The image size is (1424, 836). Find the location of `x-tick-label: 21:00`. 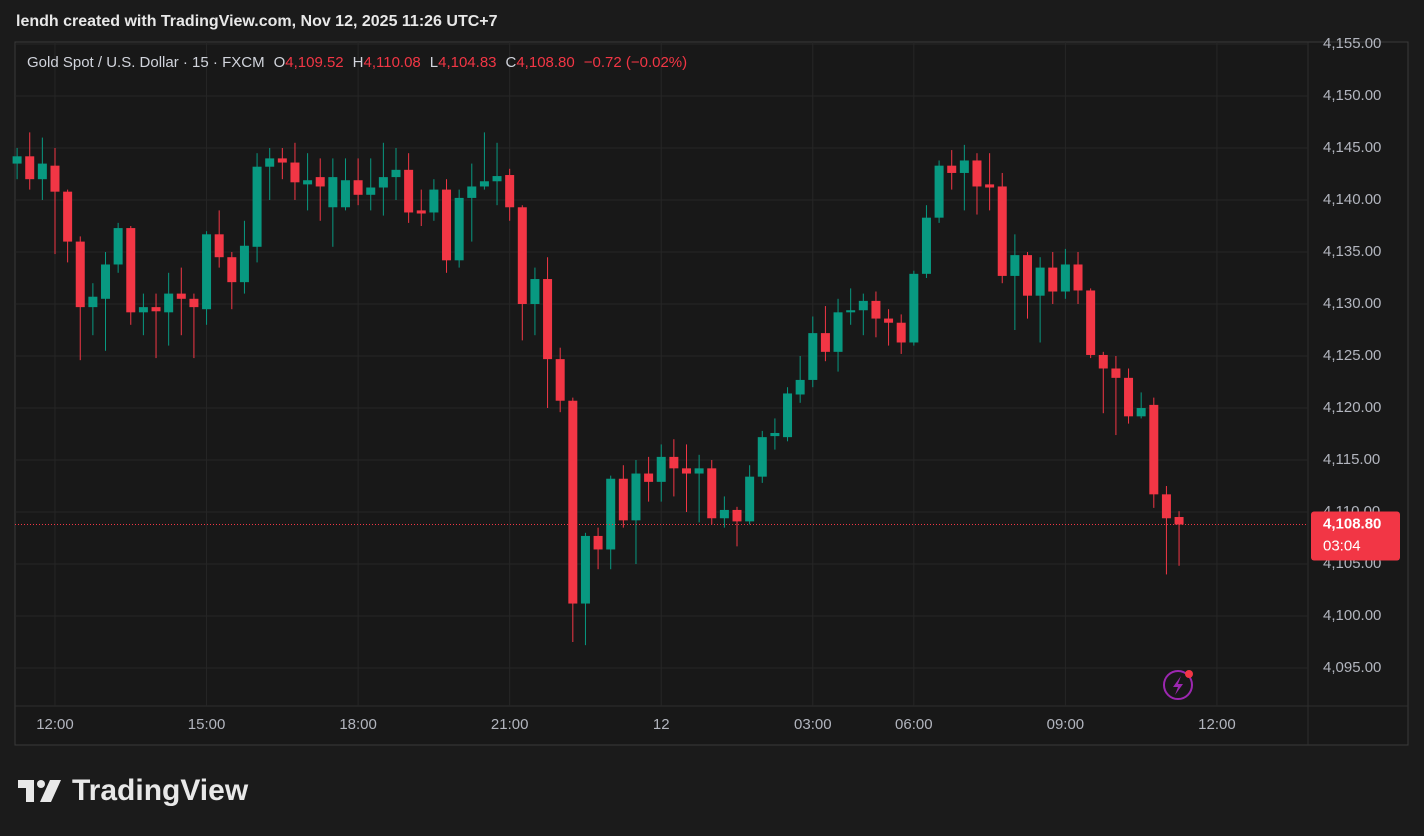

x-tick-label: 21:00 is located at coordinates (510, 724).